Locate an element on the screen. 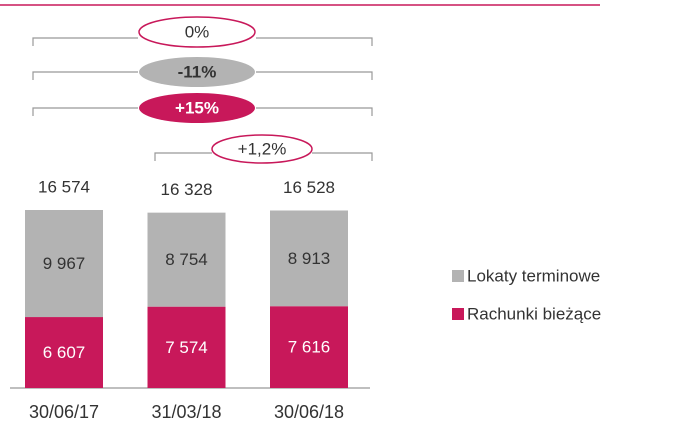 The height and width of the screenshot is (427, 691). annotation: +15% is located at coordinates (197, 107).